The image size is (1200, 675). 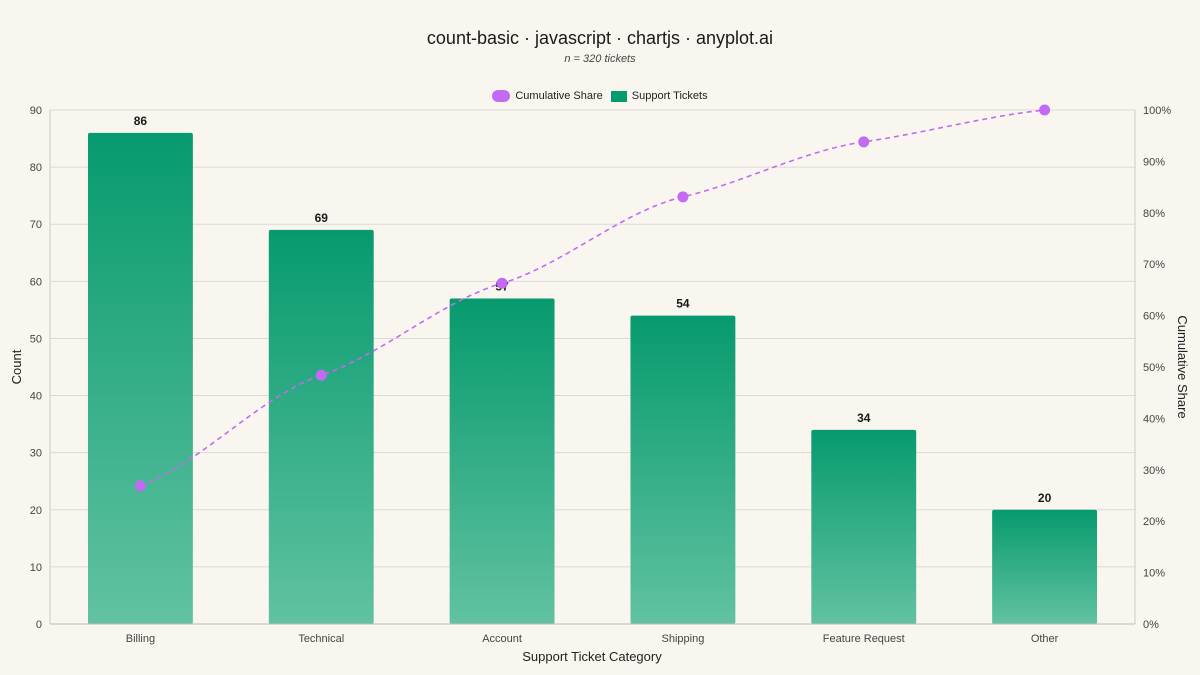 I want to click on bar-value-label: 54, so click(x=683, y=304).